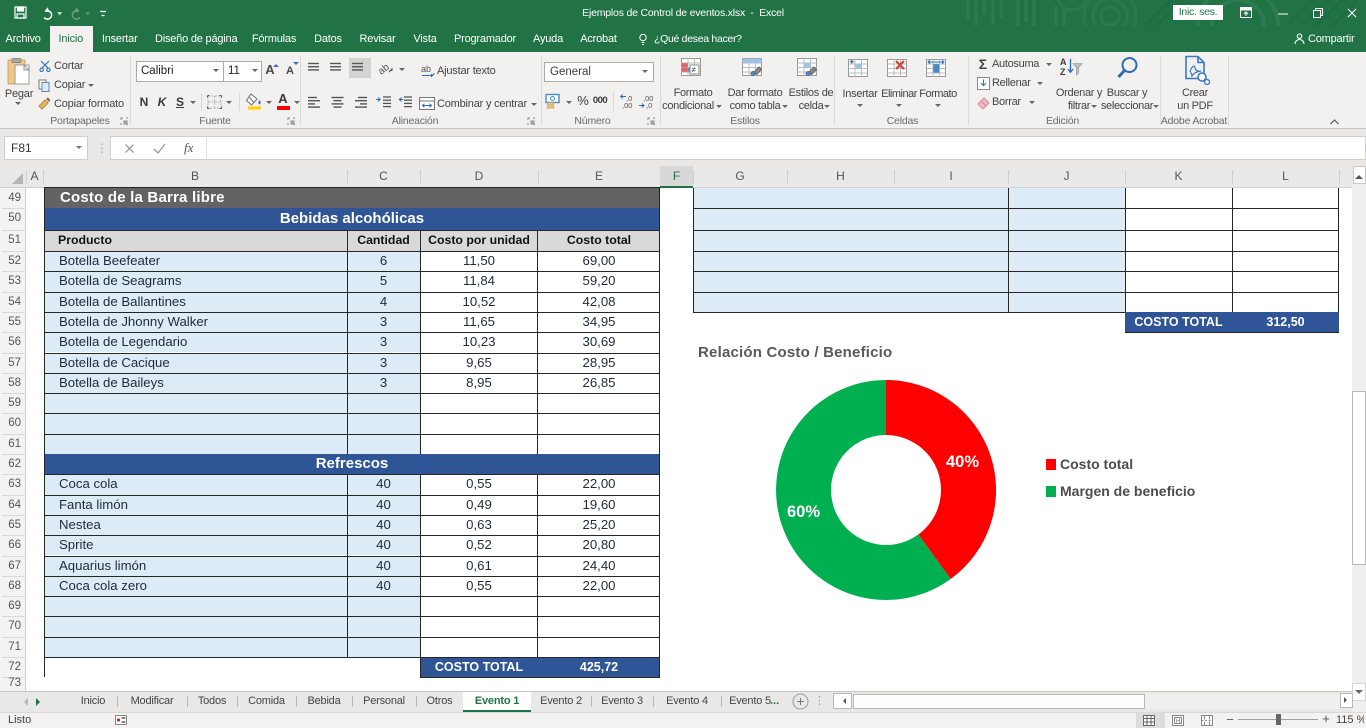 The image size is (1366, 728). What do you see at coordinates (1178, 722) in the screenshot?
I see `svg-text: H` at bounding box center [1178, 722].